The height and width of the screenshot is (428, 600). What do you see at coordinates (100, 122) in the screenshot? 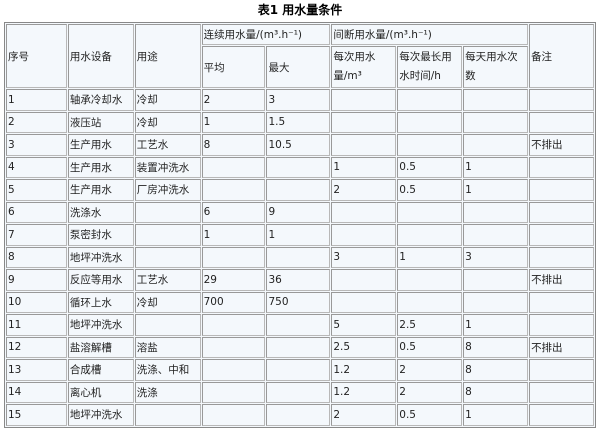
I see `cell-equipment: 液压站` at bounding box center [100, 122].